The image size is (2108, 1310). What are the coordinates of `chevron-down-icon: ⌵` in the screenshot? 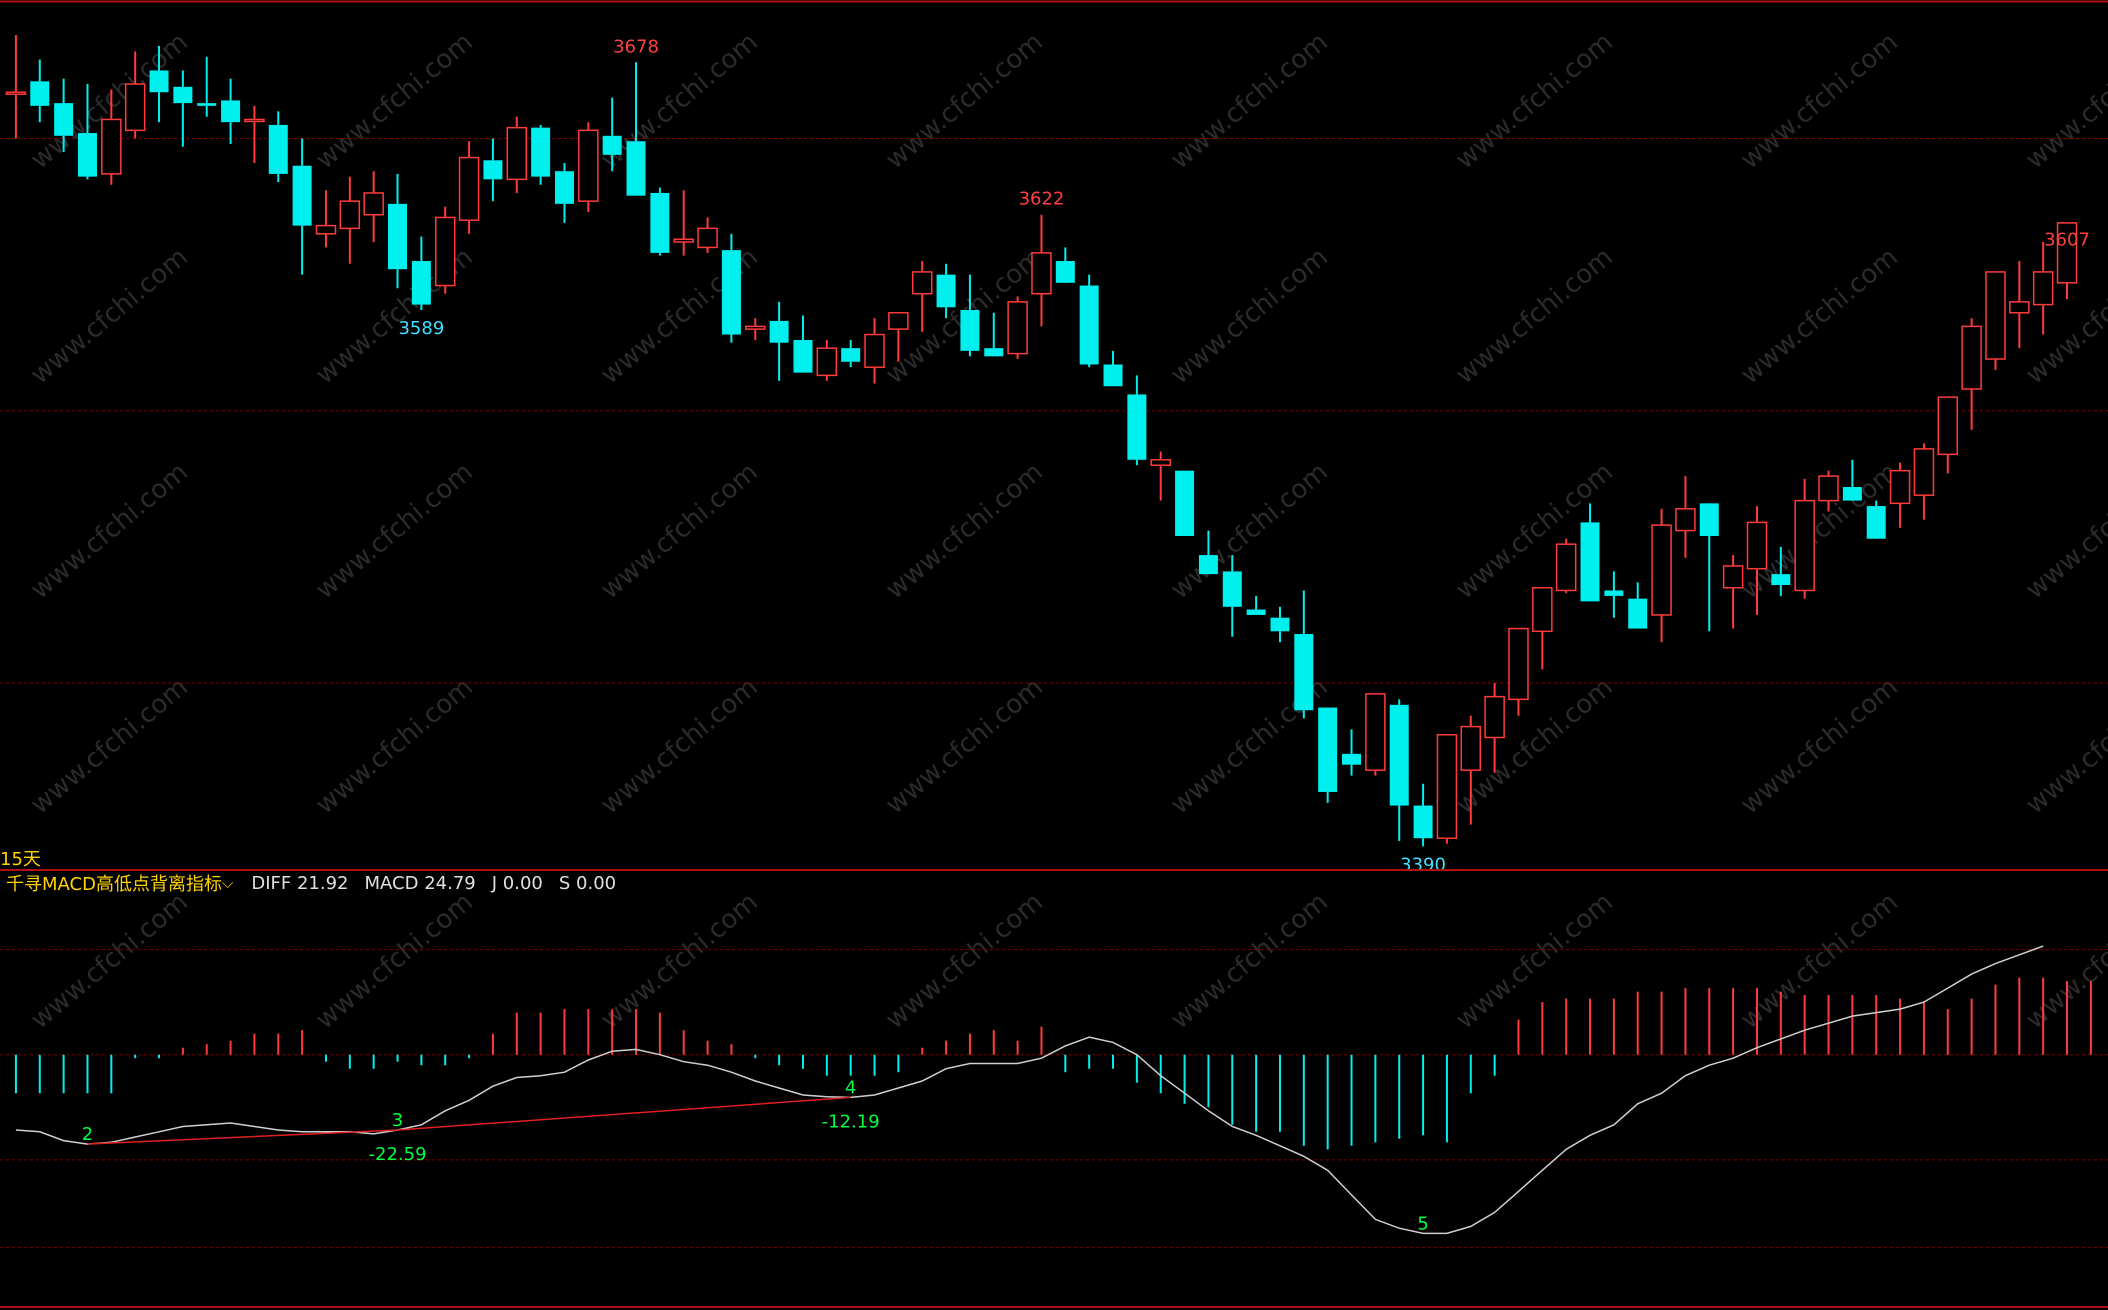 It's located at (227, 883).